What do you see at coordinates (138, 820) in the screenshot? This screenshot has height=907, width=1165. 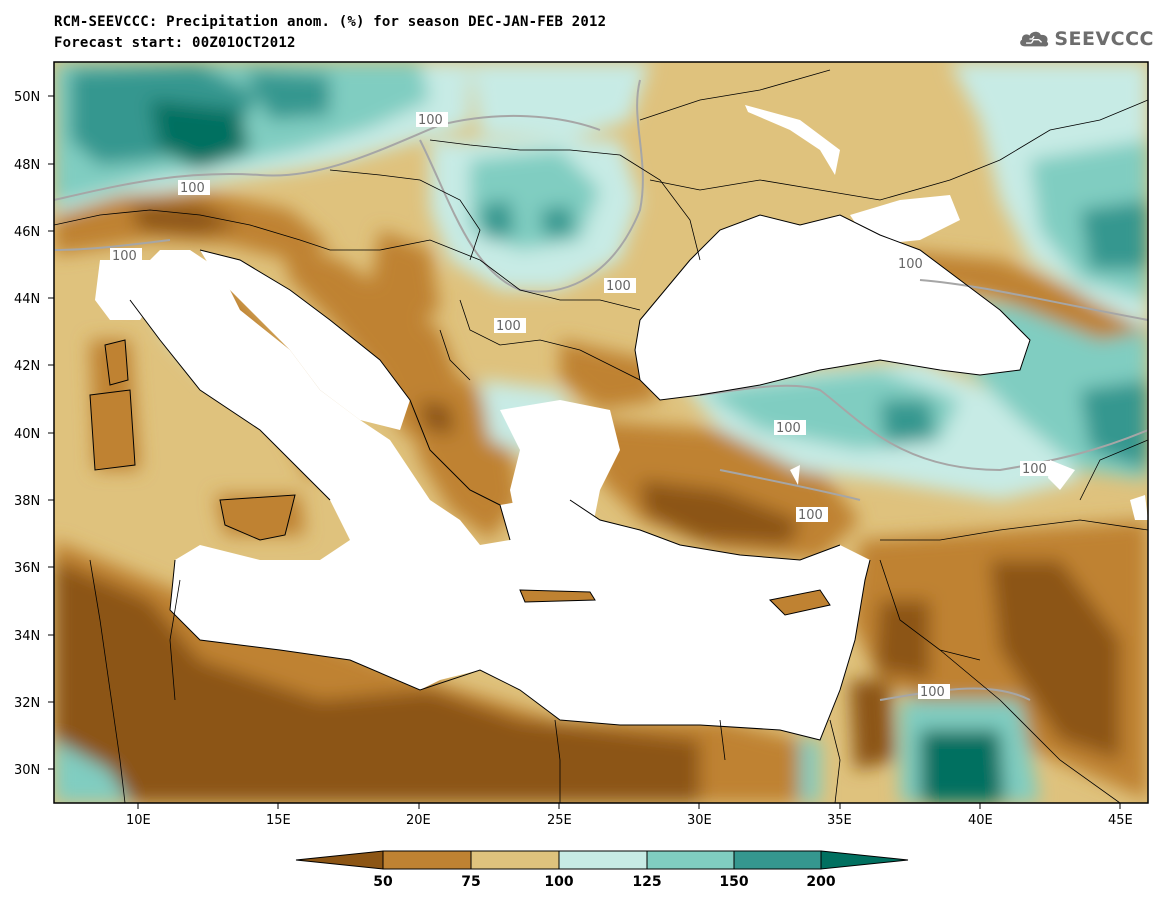 I see `x-tick-label: 10E` at bounding box center [138, 820].